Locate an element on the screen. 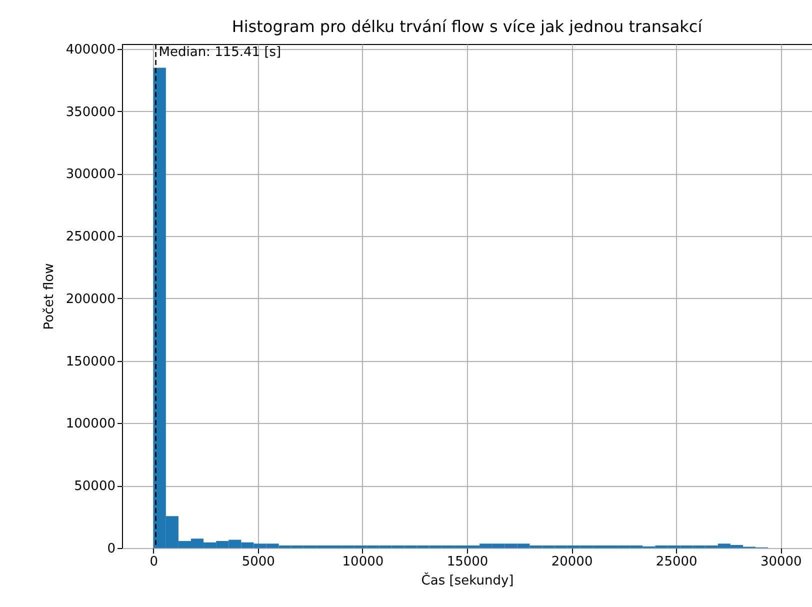  y-tick-label: 0 is located at coordinates (111, 549).